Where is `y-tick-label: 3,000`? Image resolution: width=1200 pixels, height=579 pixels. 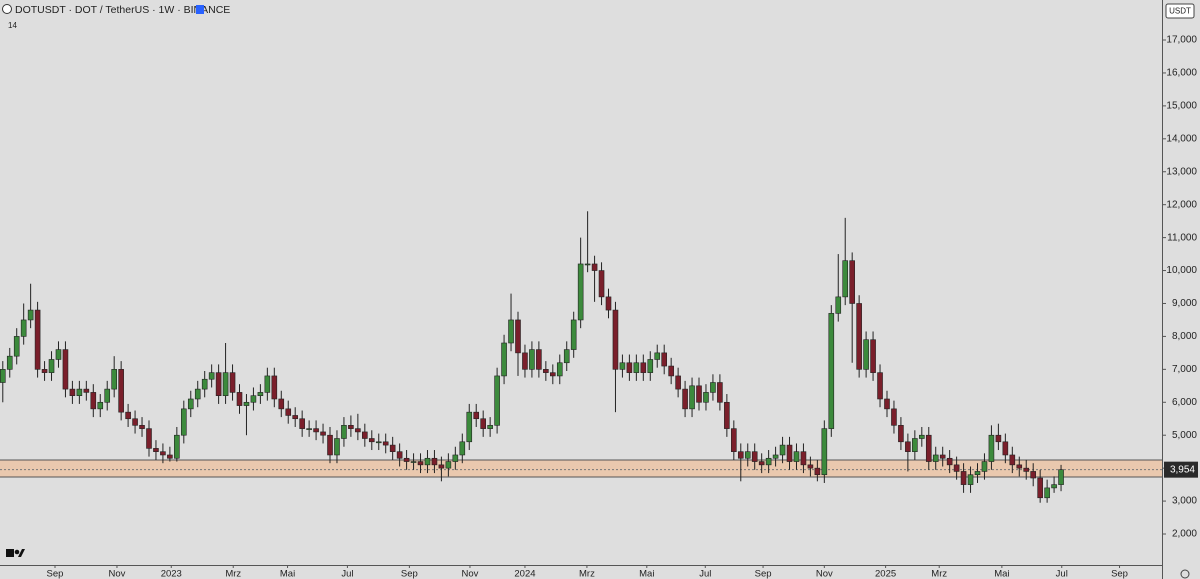 y-tick-label: 3,000 is located at coordinates (1184, 501).